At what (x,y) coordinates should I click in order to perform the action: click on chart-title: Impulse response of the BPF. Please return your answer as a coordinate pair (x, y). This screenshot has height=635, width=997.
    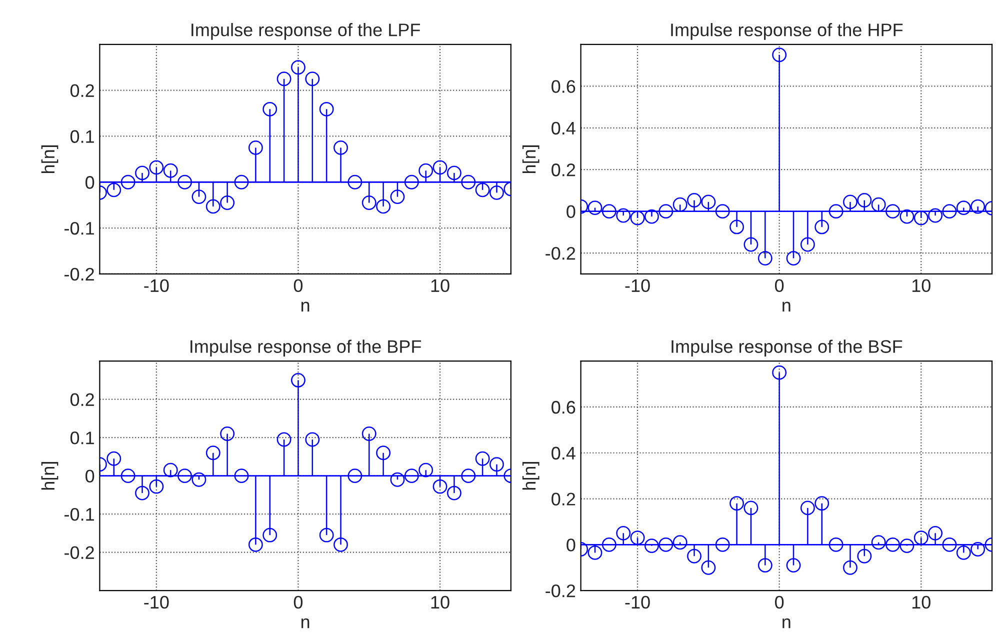
    Looking at the image, I should click on (306, 348).